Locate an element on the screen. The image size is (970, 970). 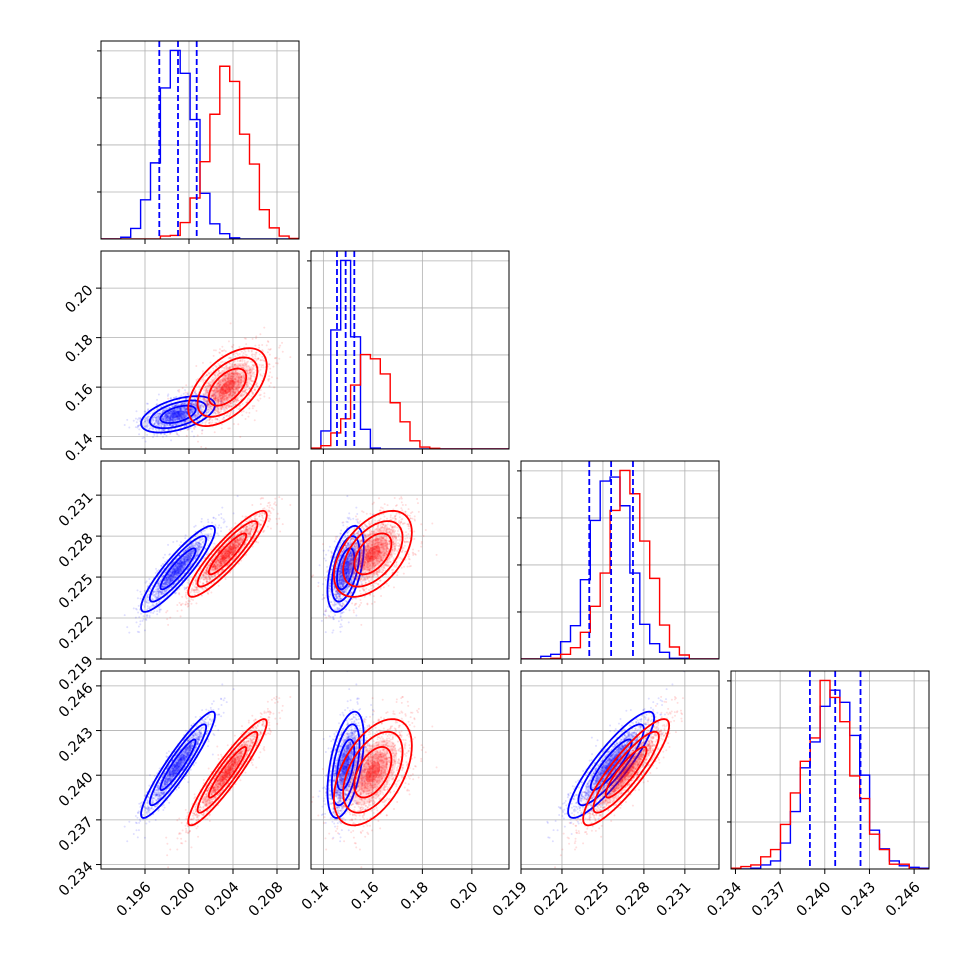
x-tick-label: 0.240 is located at coordinates (814, 899).